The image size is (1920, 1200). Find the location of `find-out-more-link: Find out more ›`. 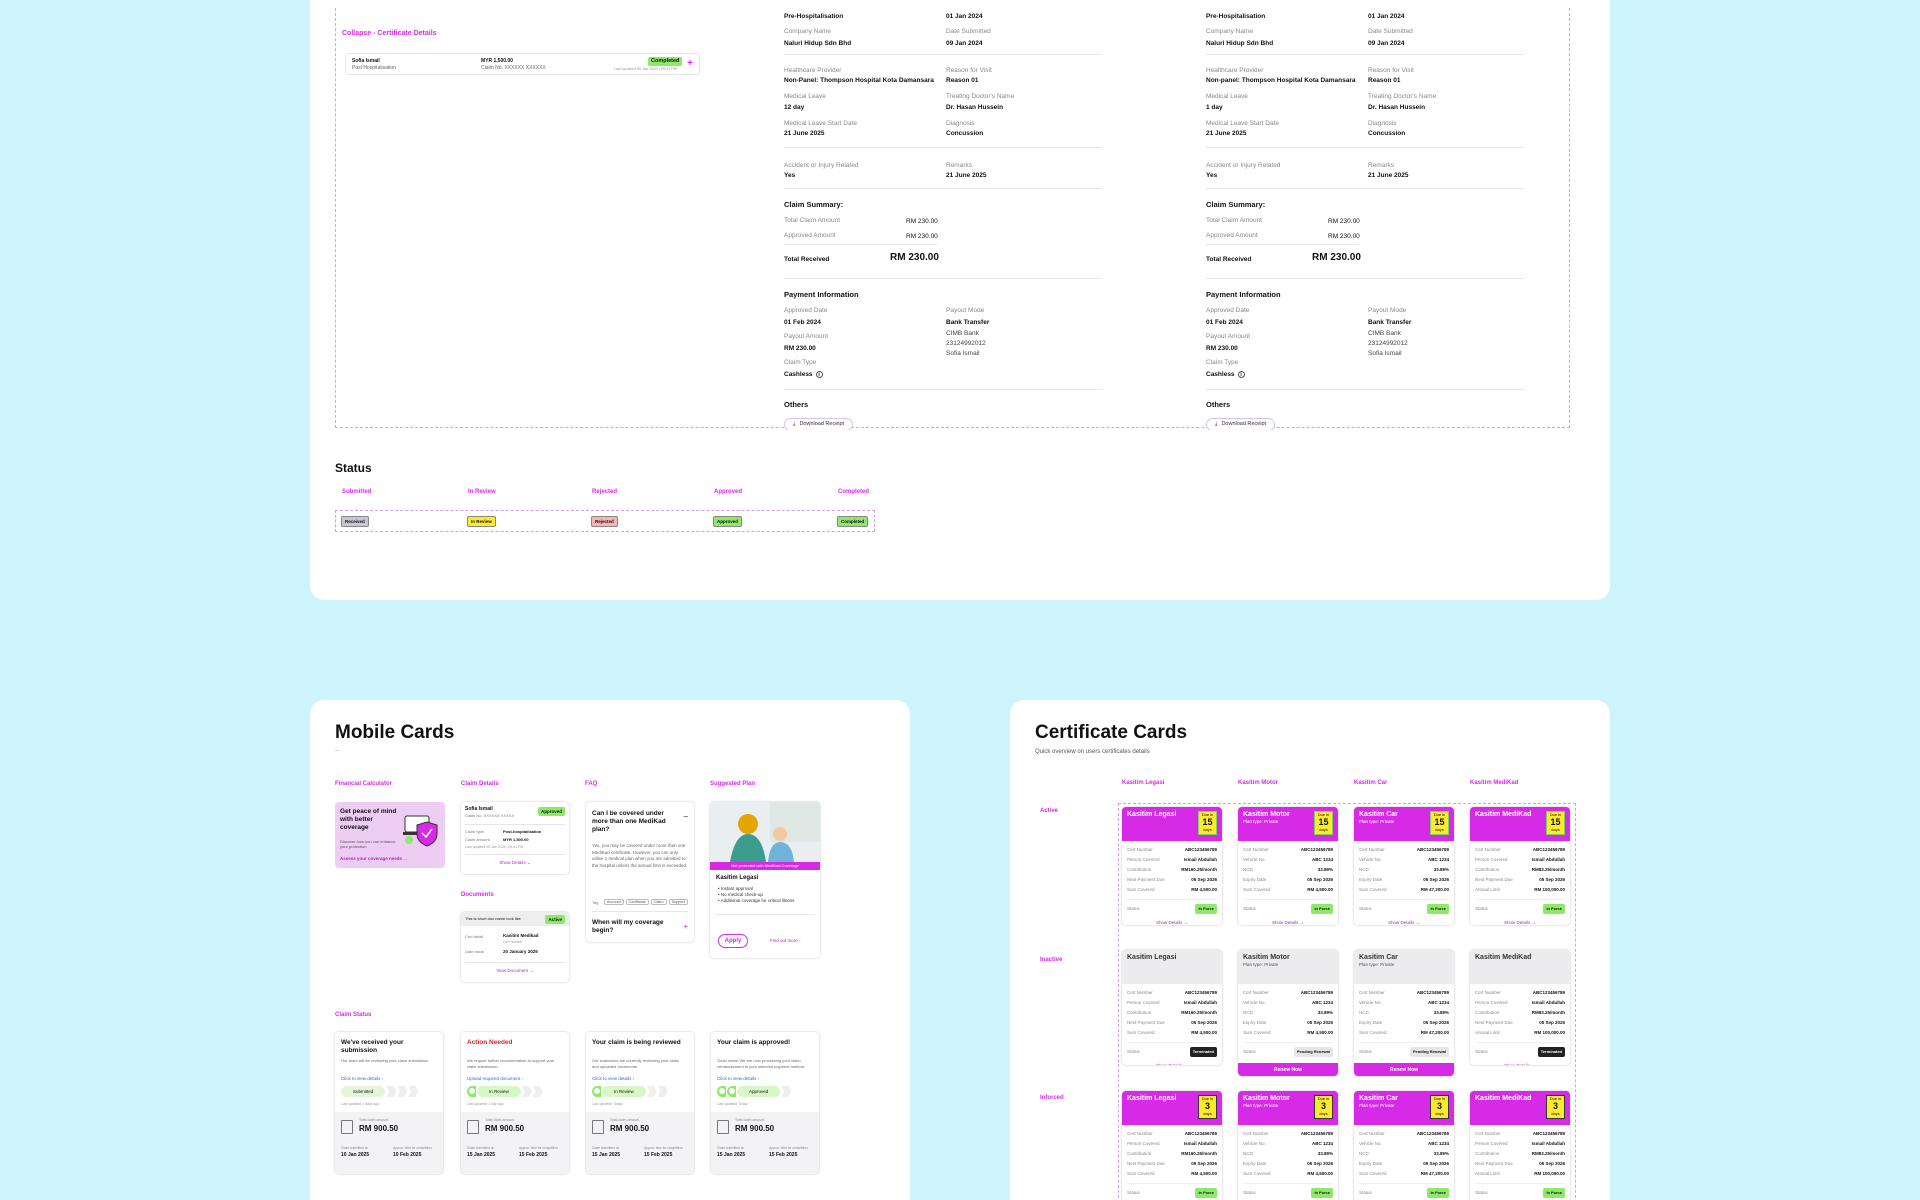

find-out-more-link: Find out more › is located at coordinates (785, 940).